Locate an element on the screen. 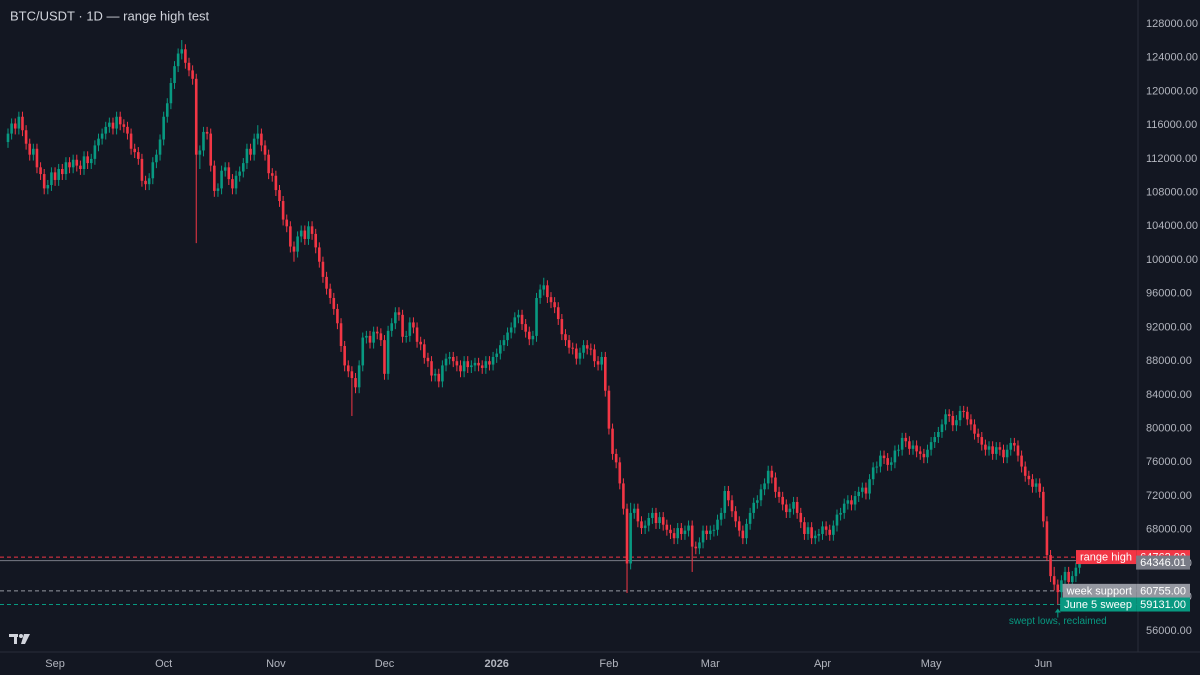 This screenshot has height=675, width=1200. level-name-tag-bg is located at coordinates (1106, 557).